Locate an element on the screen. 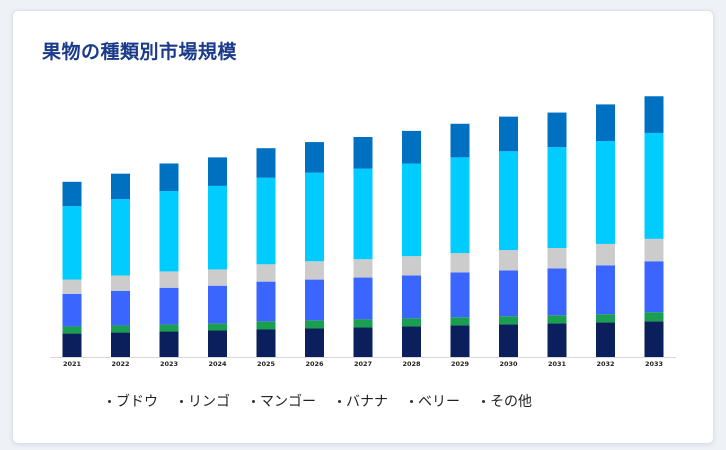  legend-item: バナナ is located at coordinates (363, 401).